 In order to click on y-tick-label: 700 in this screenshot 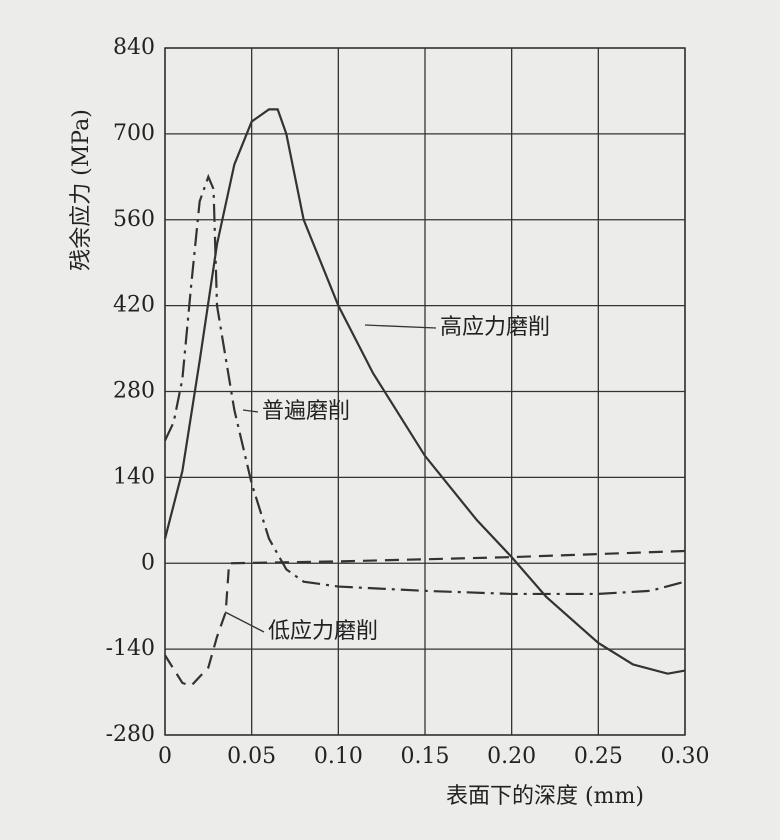, I will do `click(134, 133)`.